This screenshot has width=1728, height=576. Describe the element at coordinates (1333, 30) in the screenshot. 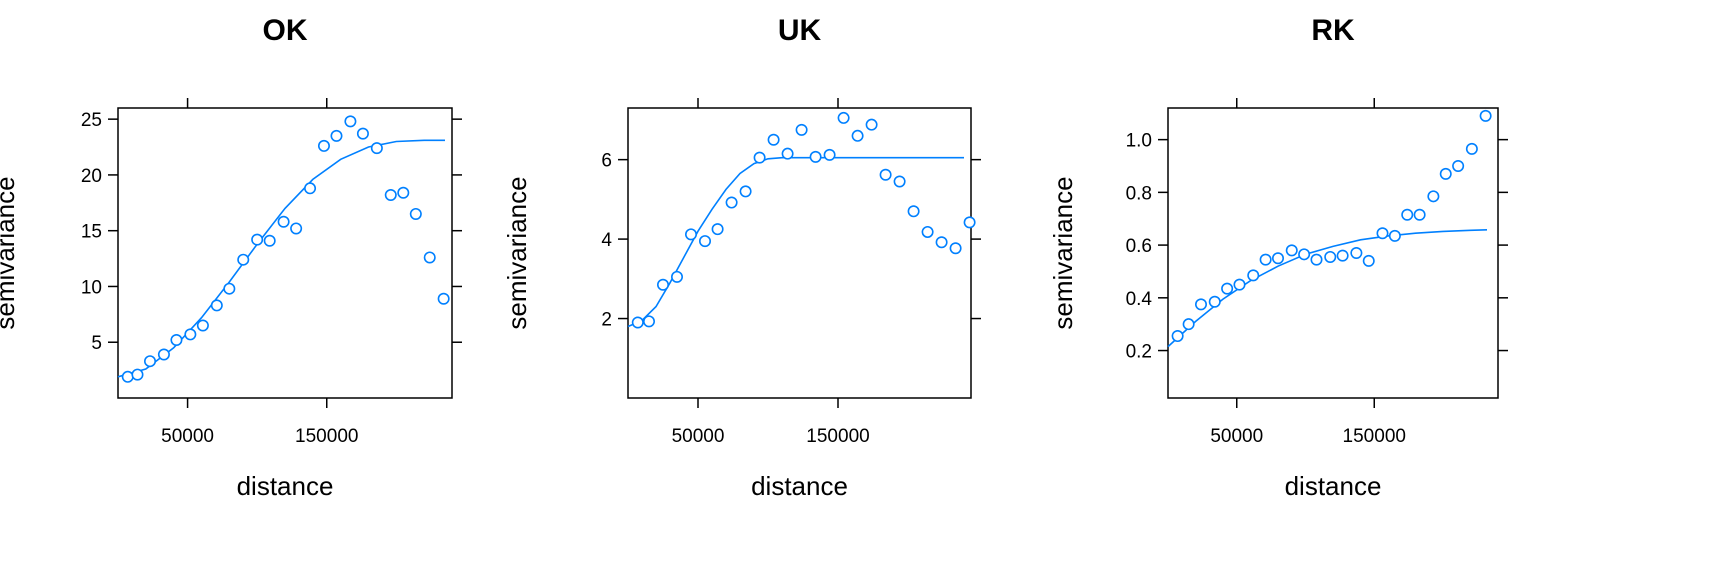

I see `panel-title: RK` at that location.